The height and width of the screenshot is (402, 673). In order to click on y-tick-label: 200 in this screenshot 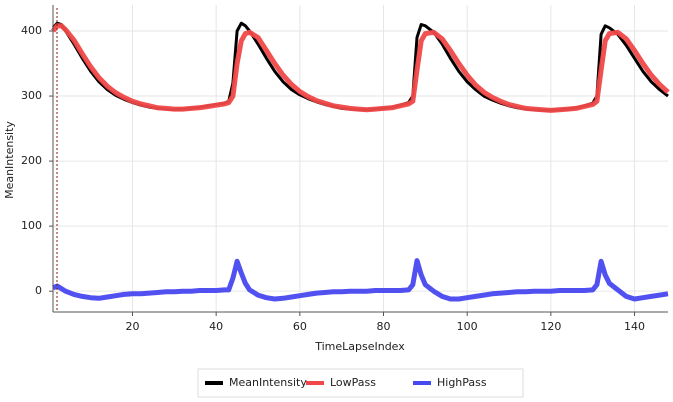, I will do `click(31, 160)`.